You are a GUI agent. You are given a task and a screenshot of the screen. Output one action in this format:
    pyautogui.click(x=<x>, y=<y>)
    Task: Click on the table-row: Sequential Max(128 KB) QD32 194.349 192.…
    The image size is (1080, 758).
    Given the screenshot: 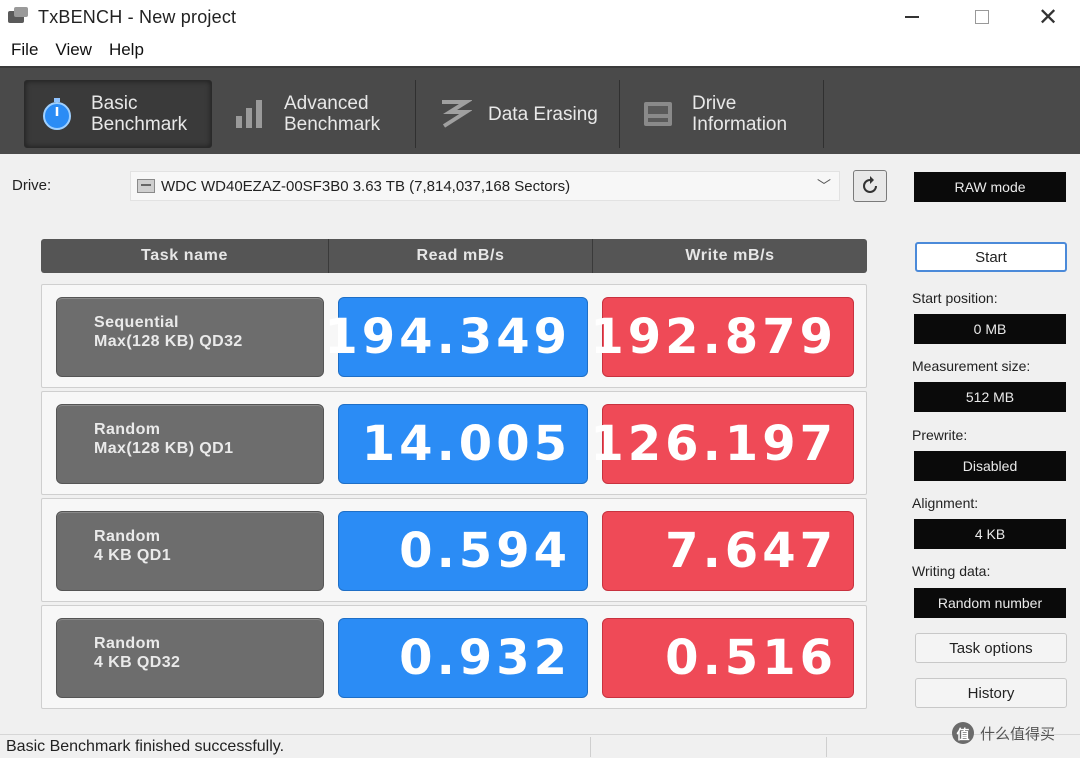 What is the action you would take?
    pyautogui.click(x=454, y=336)
    